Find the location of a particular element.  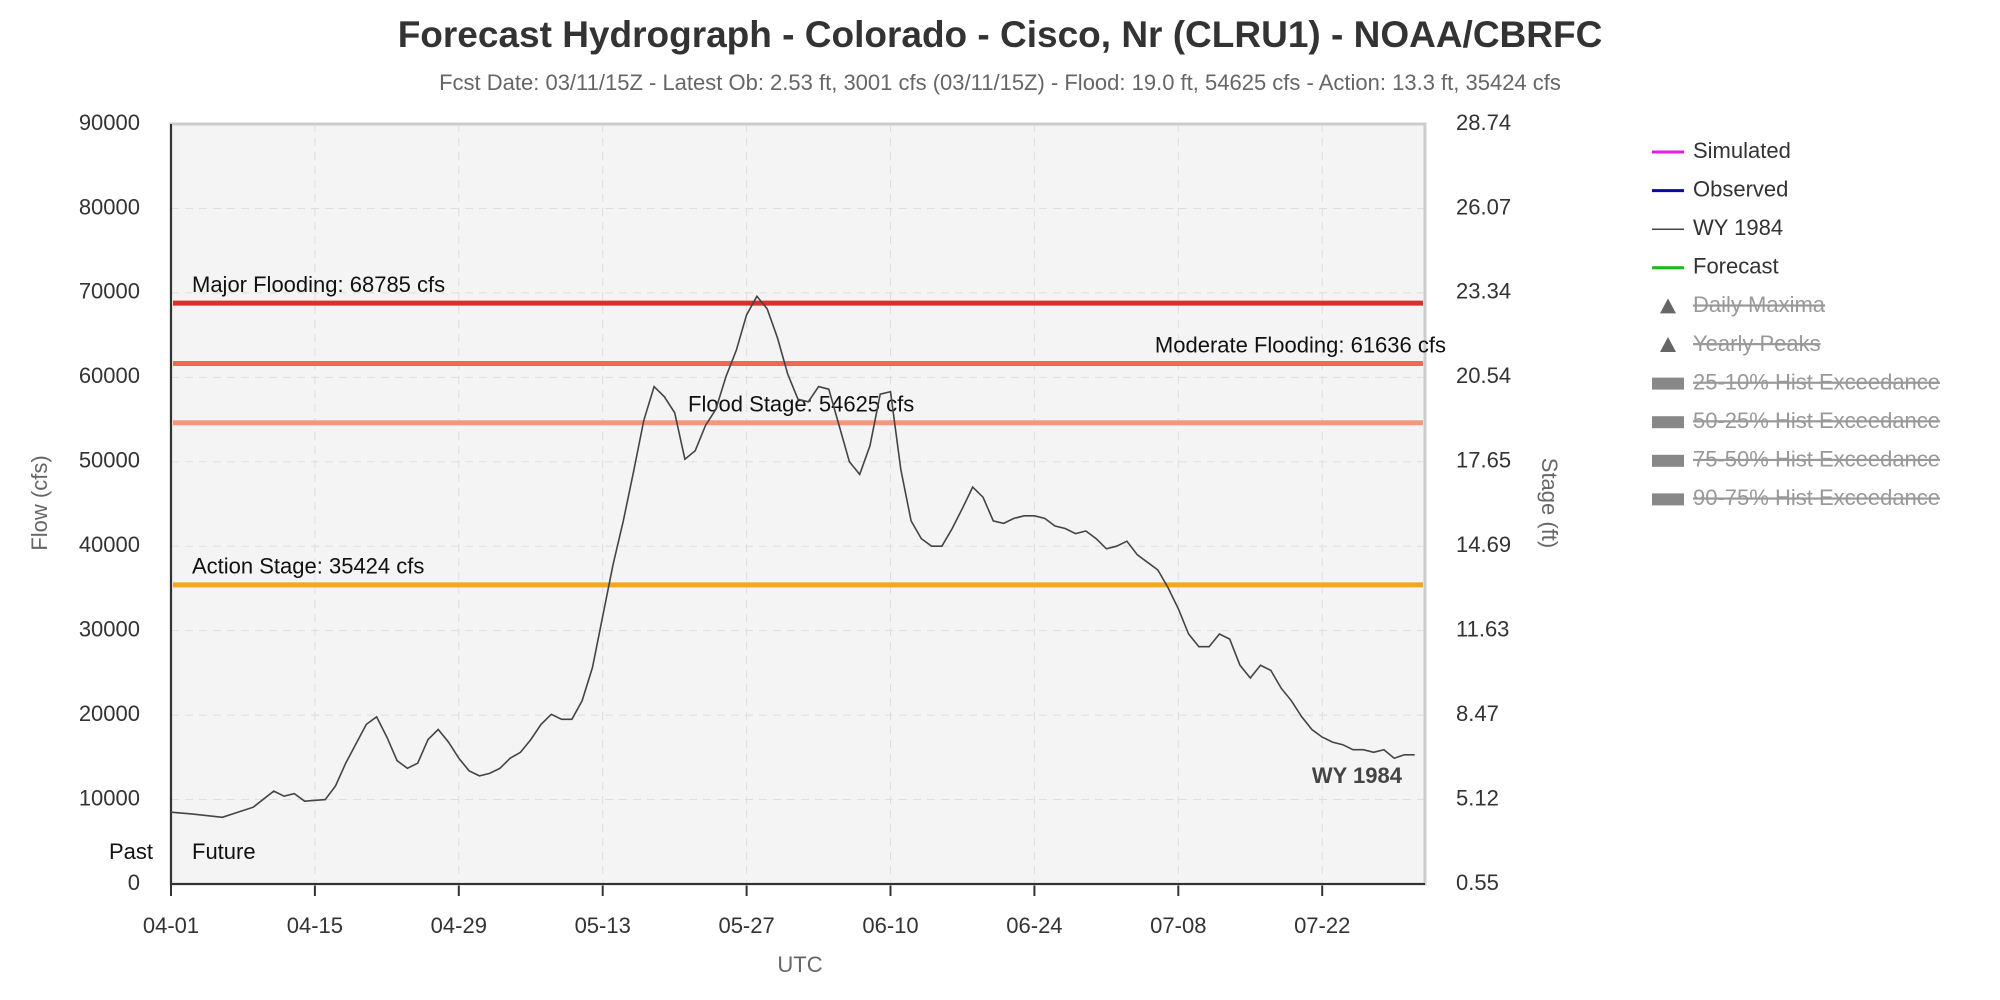

legend-item: Forecast is located at coordinates (1715, 266).